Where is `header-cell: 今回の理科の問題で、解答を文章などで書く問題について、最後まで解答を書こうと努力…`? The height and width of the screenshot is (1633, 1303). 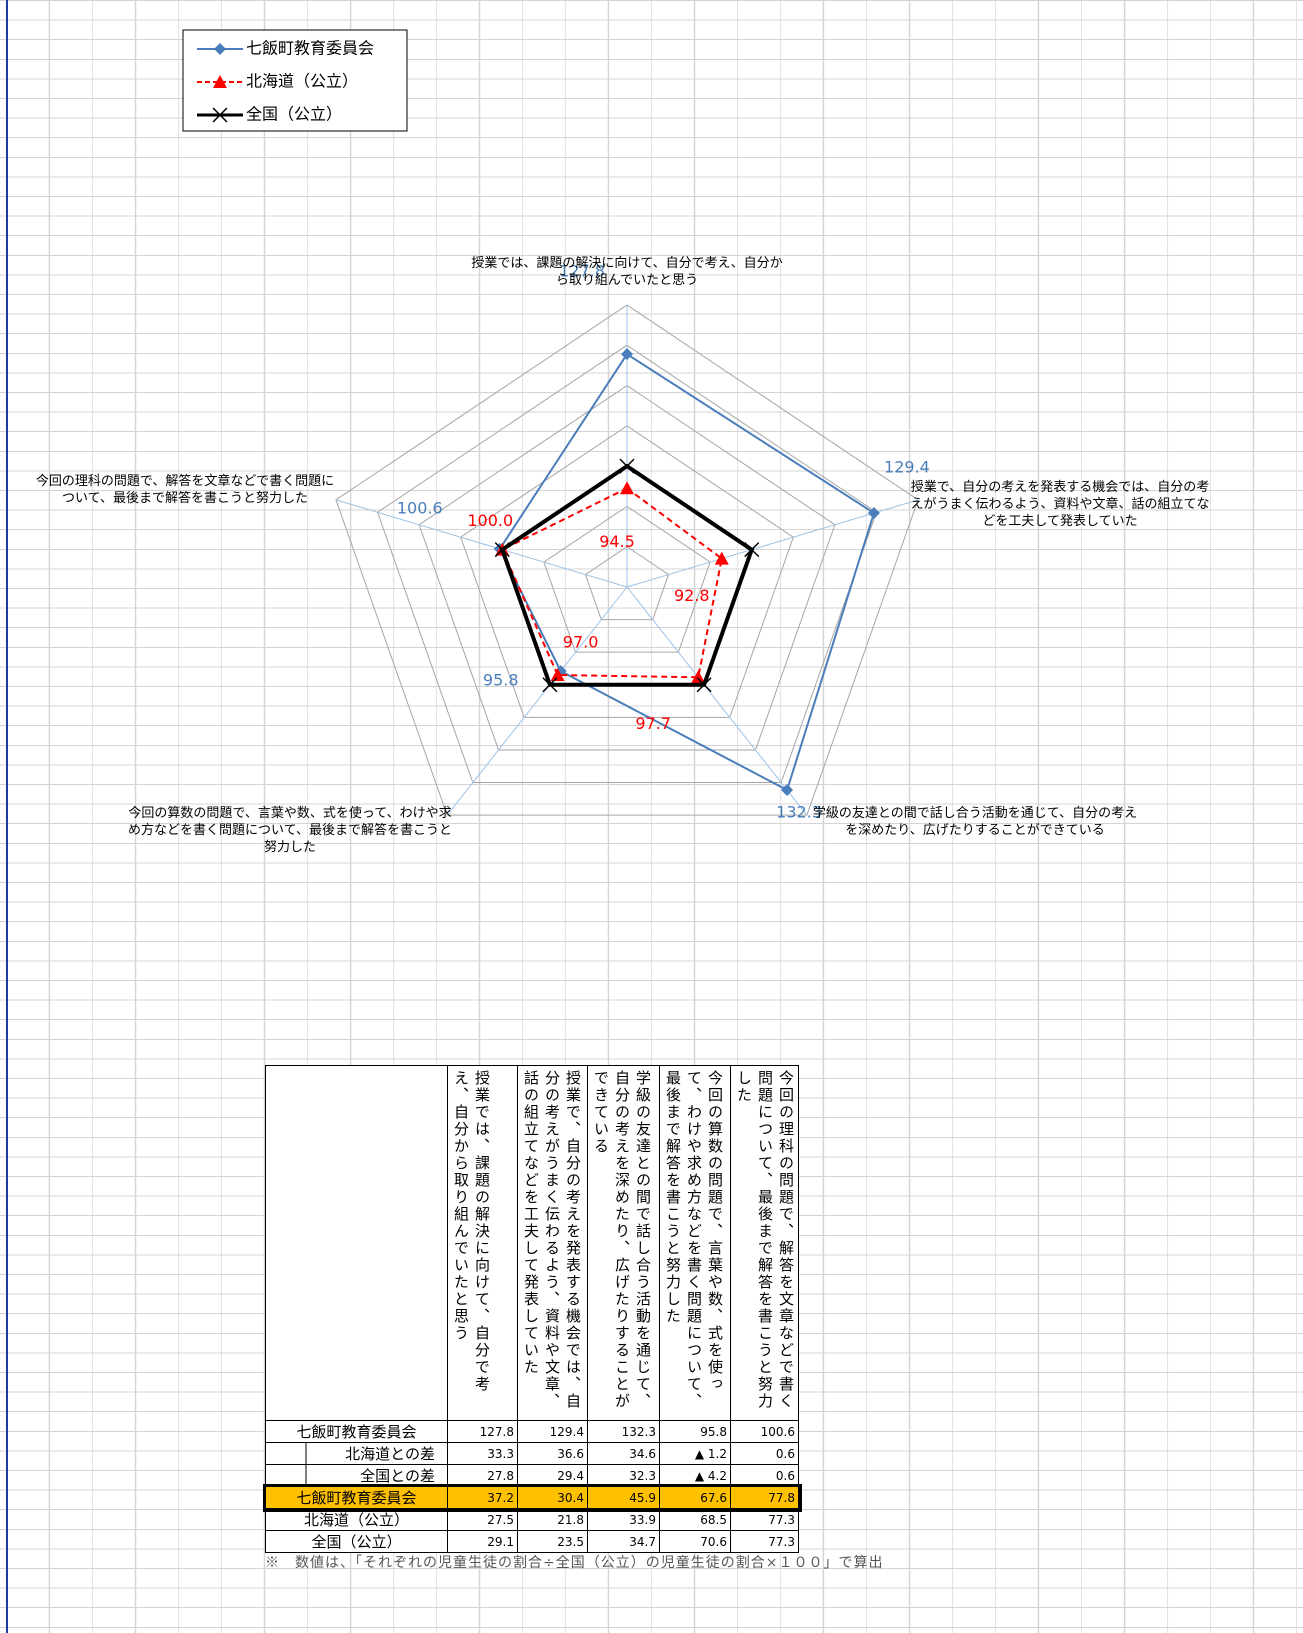
header-cell: 今回の理科の問題で、解答を文章などで書く問題について、最後まで解答を書こうと努力… is located at coordinates (764, 1243).